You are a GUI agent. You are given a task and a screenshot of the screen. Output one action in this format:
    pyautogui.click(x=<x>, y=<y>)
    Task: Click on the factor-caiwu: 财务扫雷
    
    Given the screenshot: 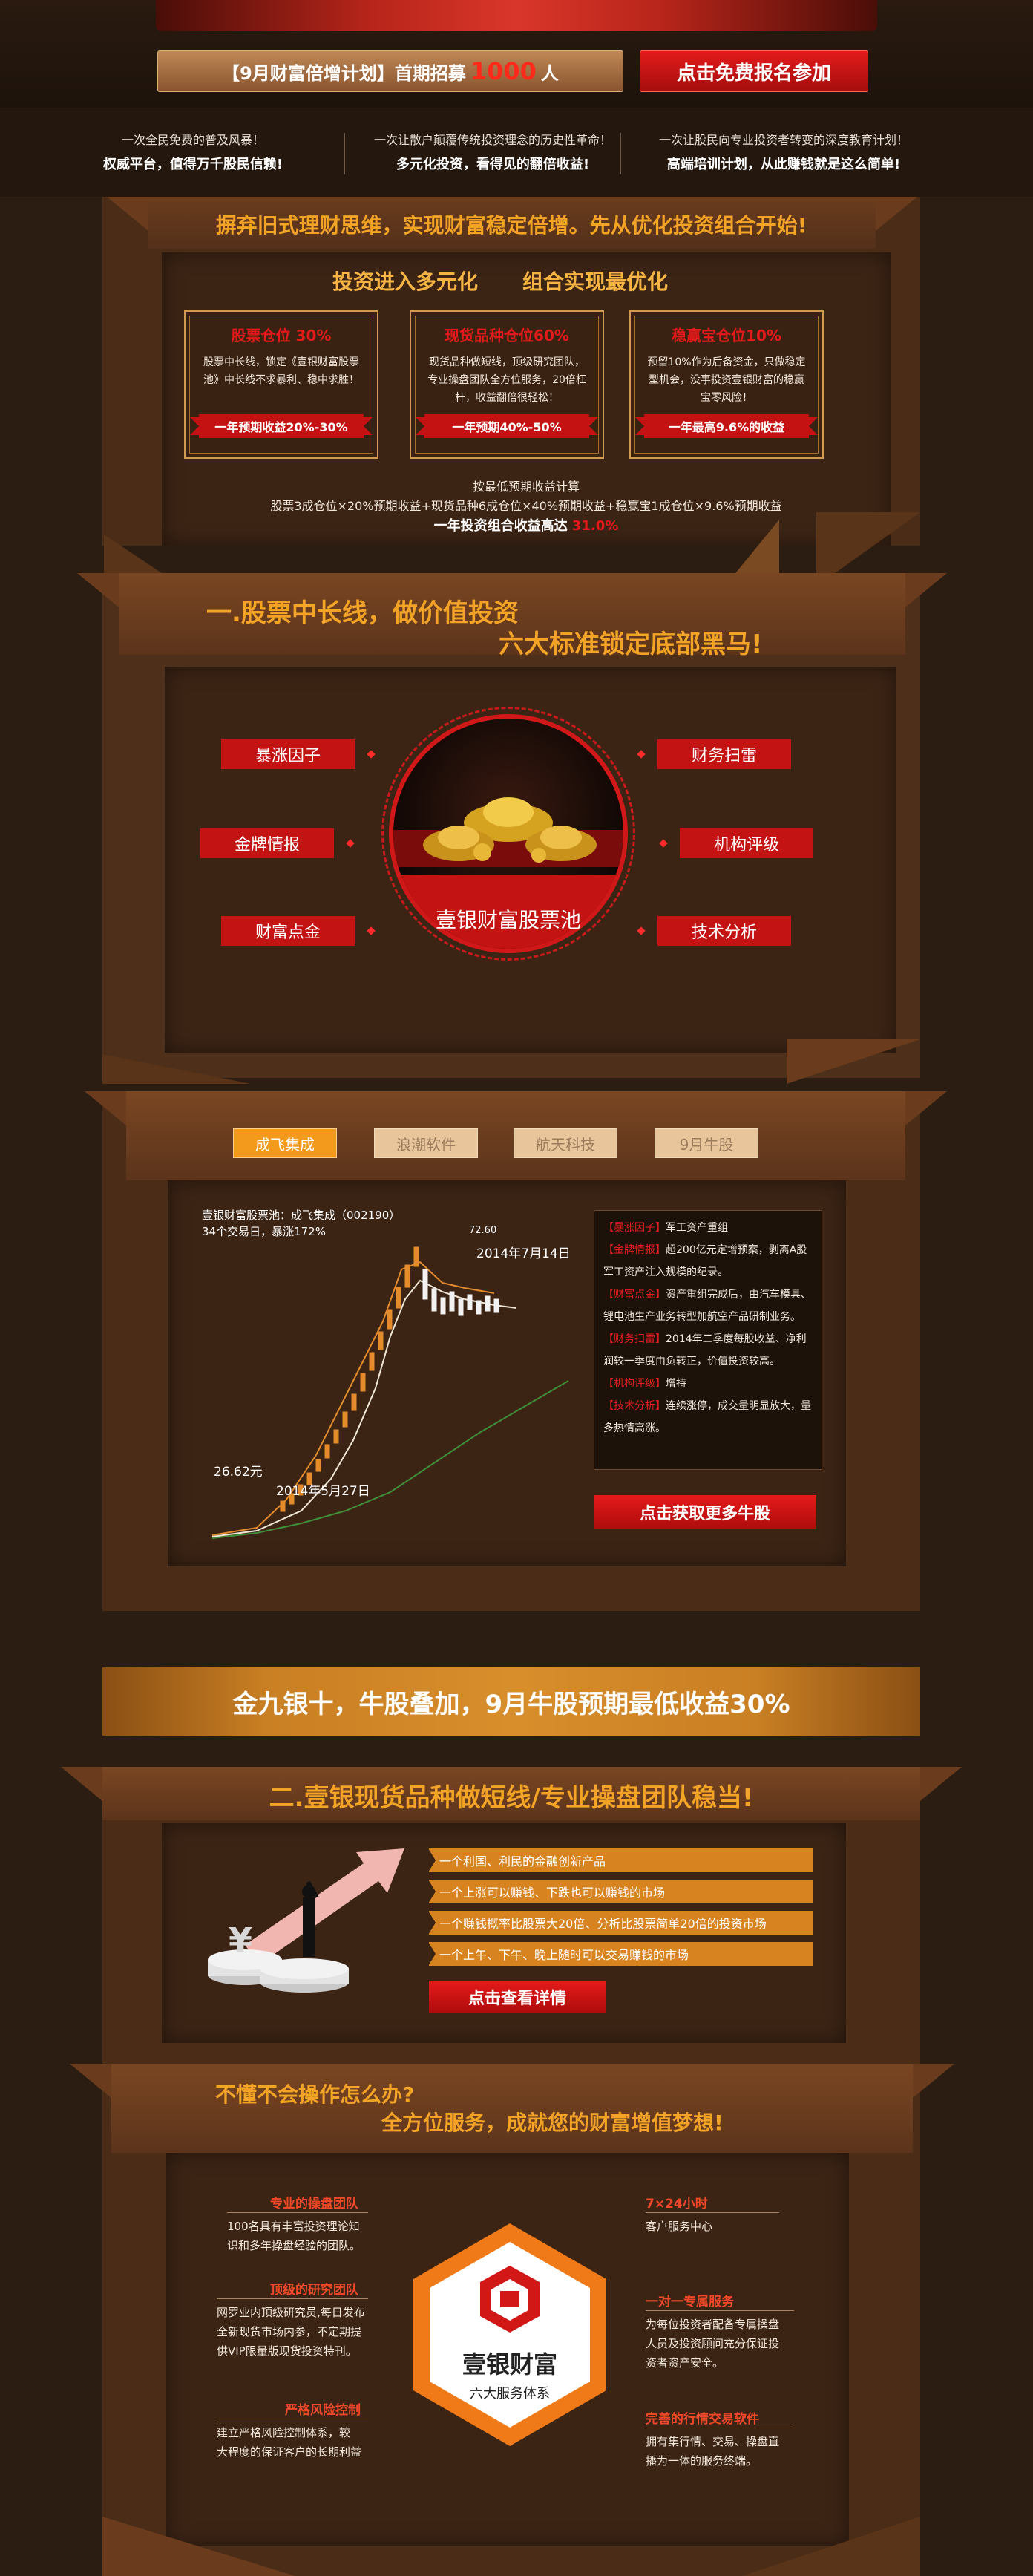 What is the action you would take?
    pyautogui.click(x=714, y=754)
    